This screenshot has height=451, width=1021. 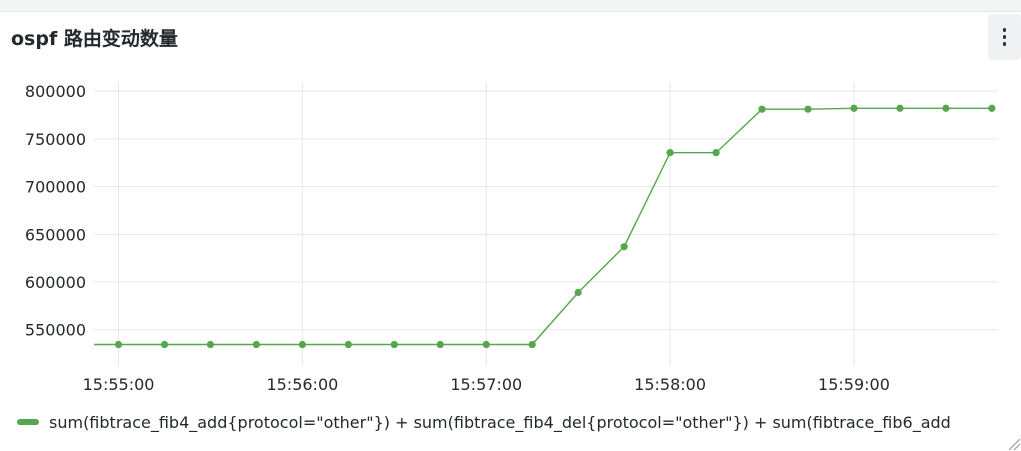 What do you see at coordinates (55, 234) in the screenshot?
I see `y-tick-label: 650000` at bounding box center [55, 234].